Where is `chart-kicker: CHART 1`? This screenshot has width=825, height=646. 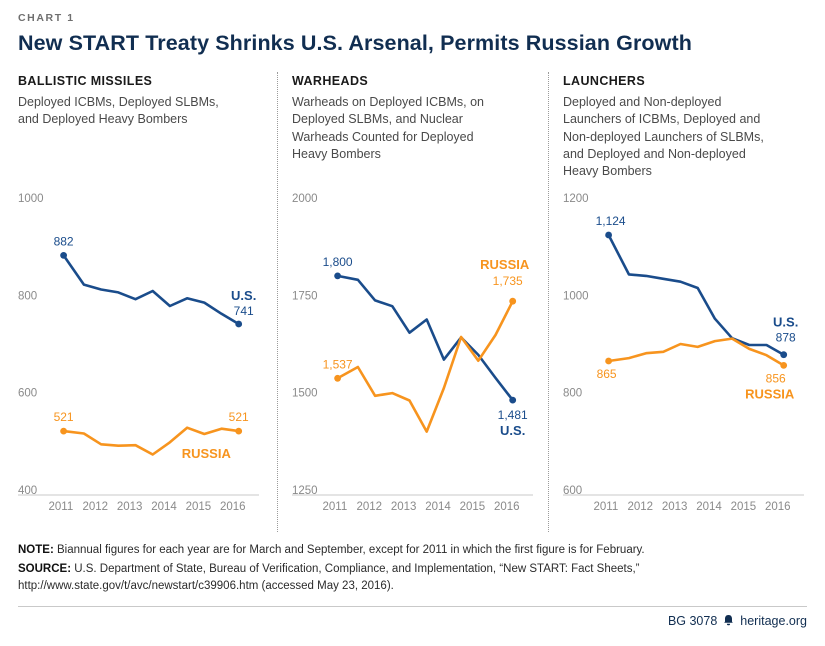 chart-kicker: CHART 1 is located at coordinates (46, 18).